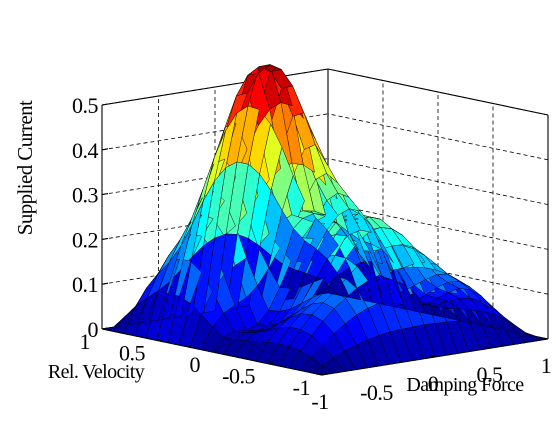 The width and height of the screenshot is (556, 421). I want to click on z-axis-label: Supplied Current, so click(25, 167).